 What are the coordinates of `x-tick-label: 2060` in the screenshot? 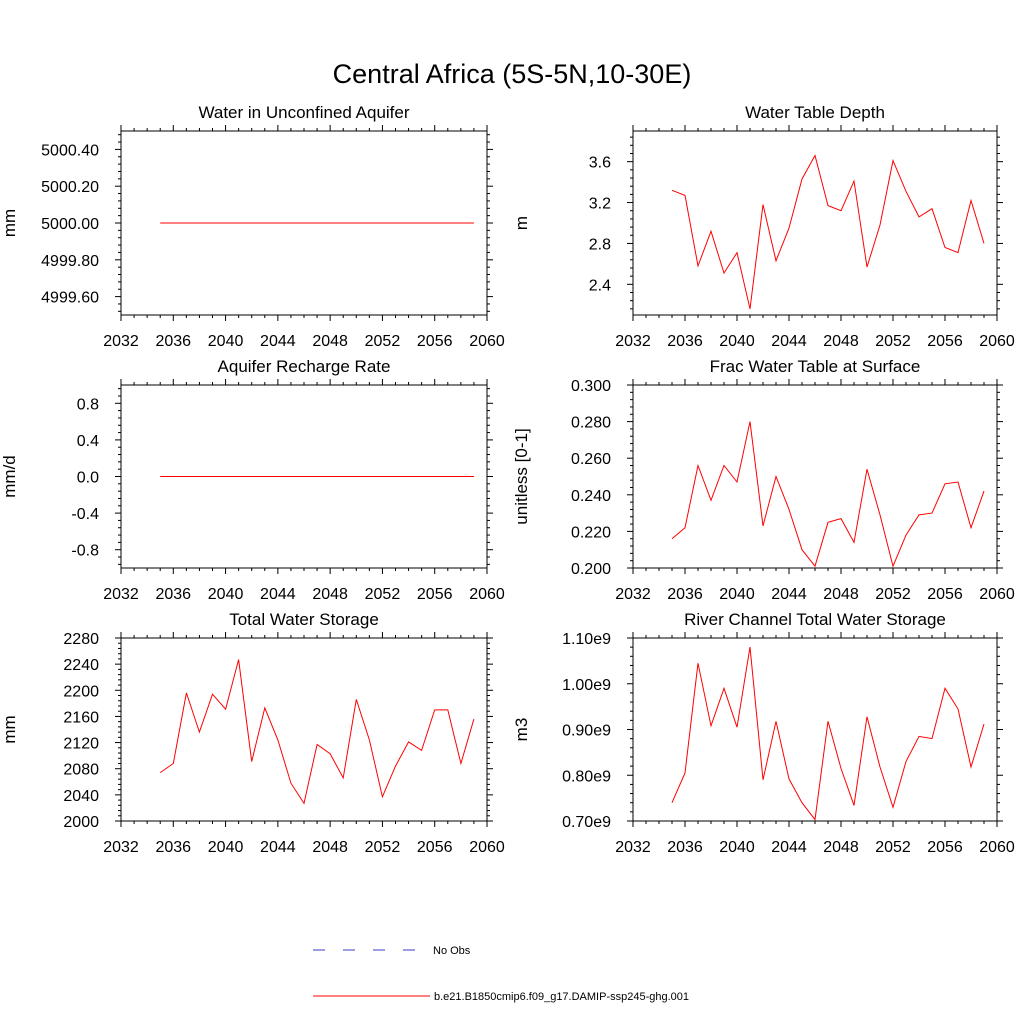 It's located at (487, 594).